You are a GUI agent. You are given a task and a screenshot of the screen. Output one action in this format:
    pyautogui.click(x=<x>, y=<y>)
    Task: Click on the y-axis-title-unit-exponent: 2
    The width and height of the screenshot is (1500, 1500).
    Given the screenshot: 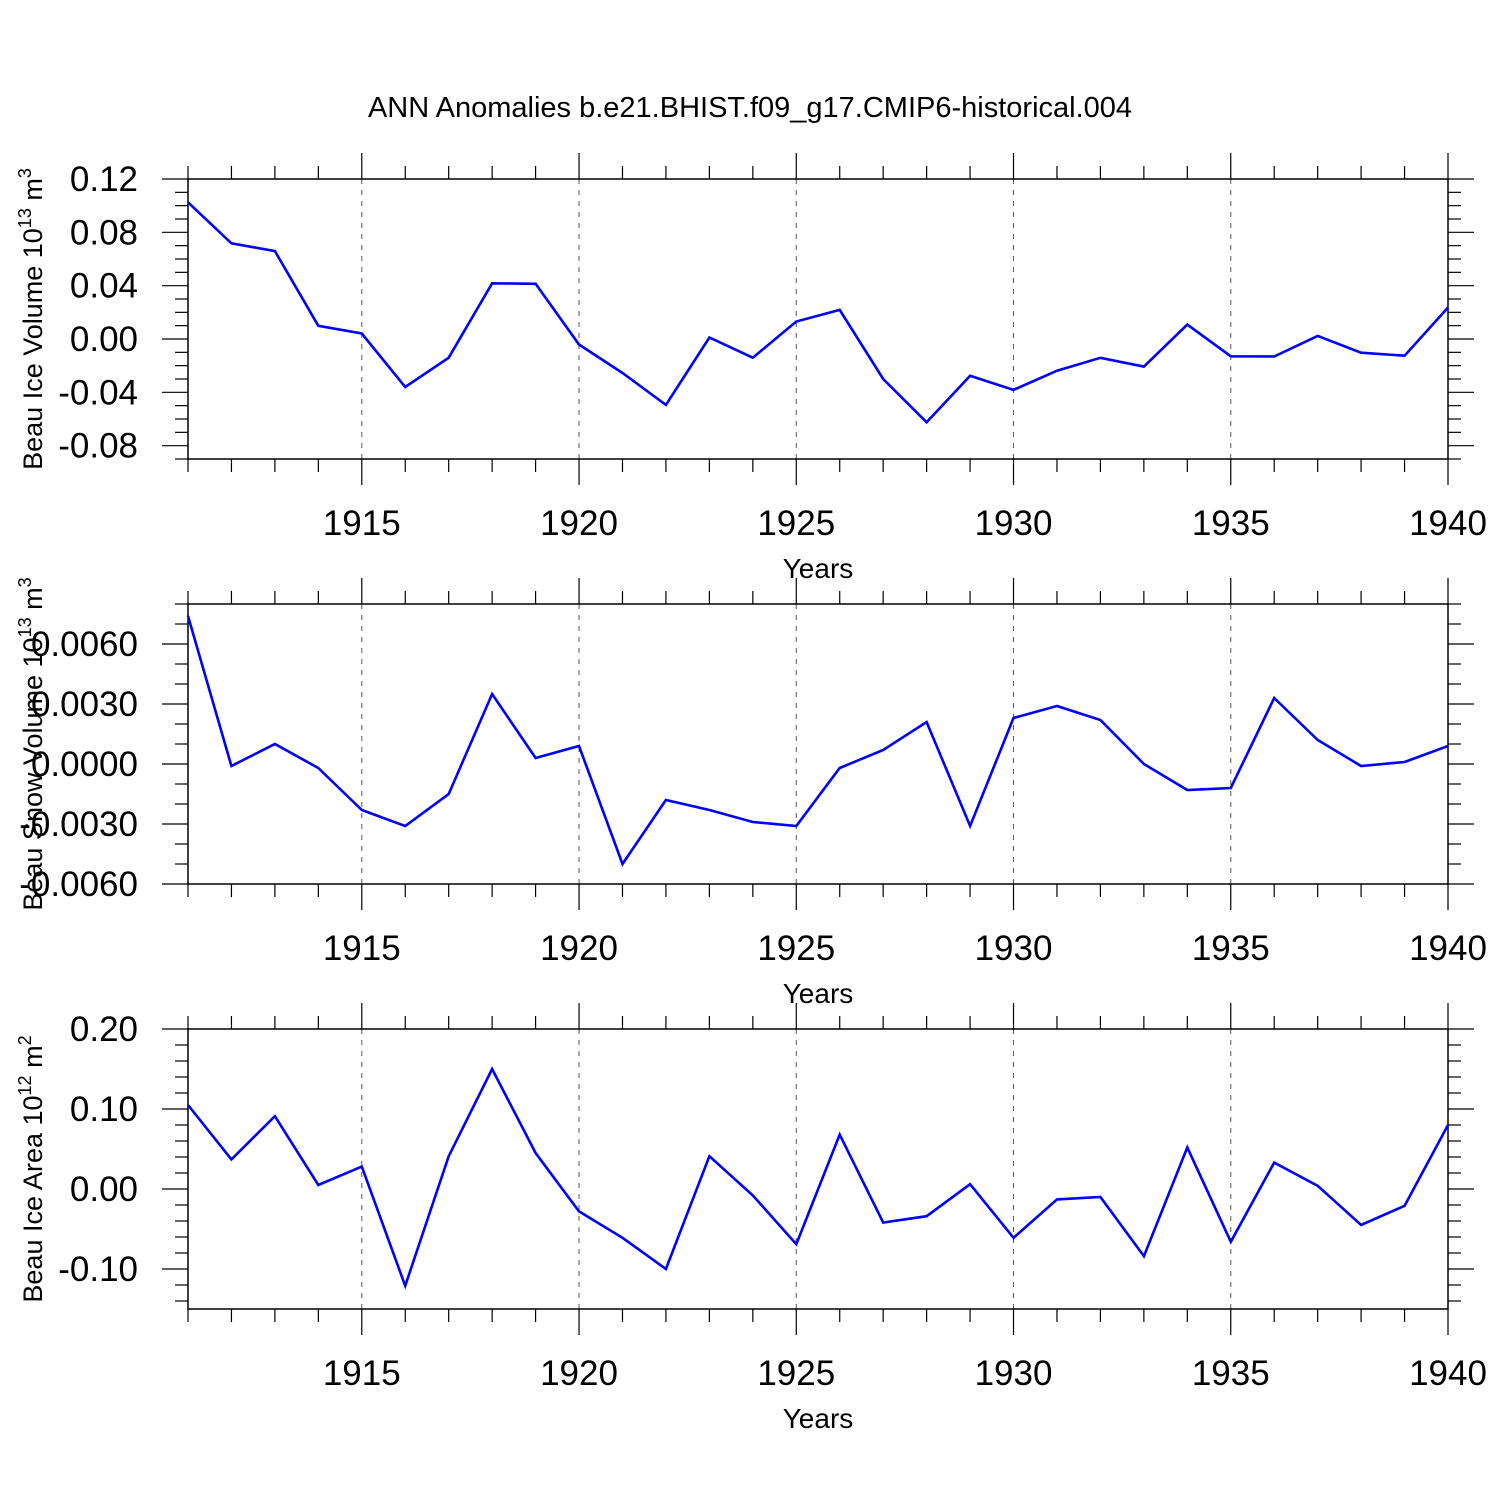 What is the action you would take?
    pyautogui.click(x=25, y=1040)
    